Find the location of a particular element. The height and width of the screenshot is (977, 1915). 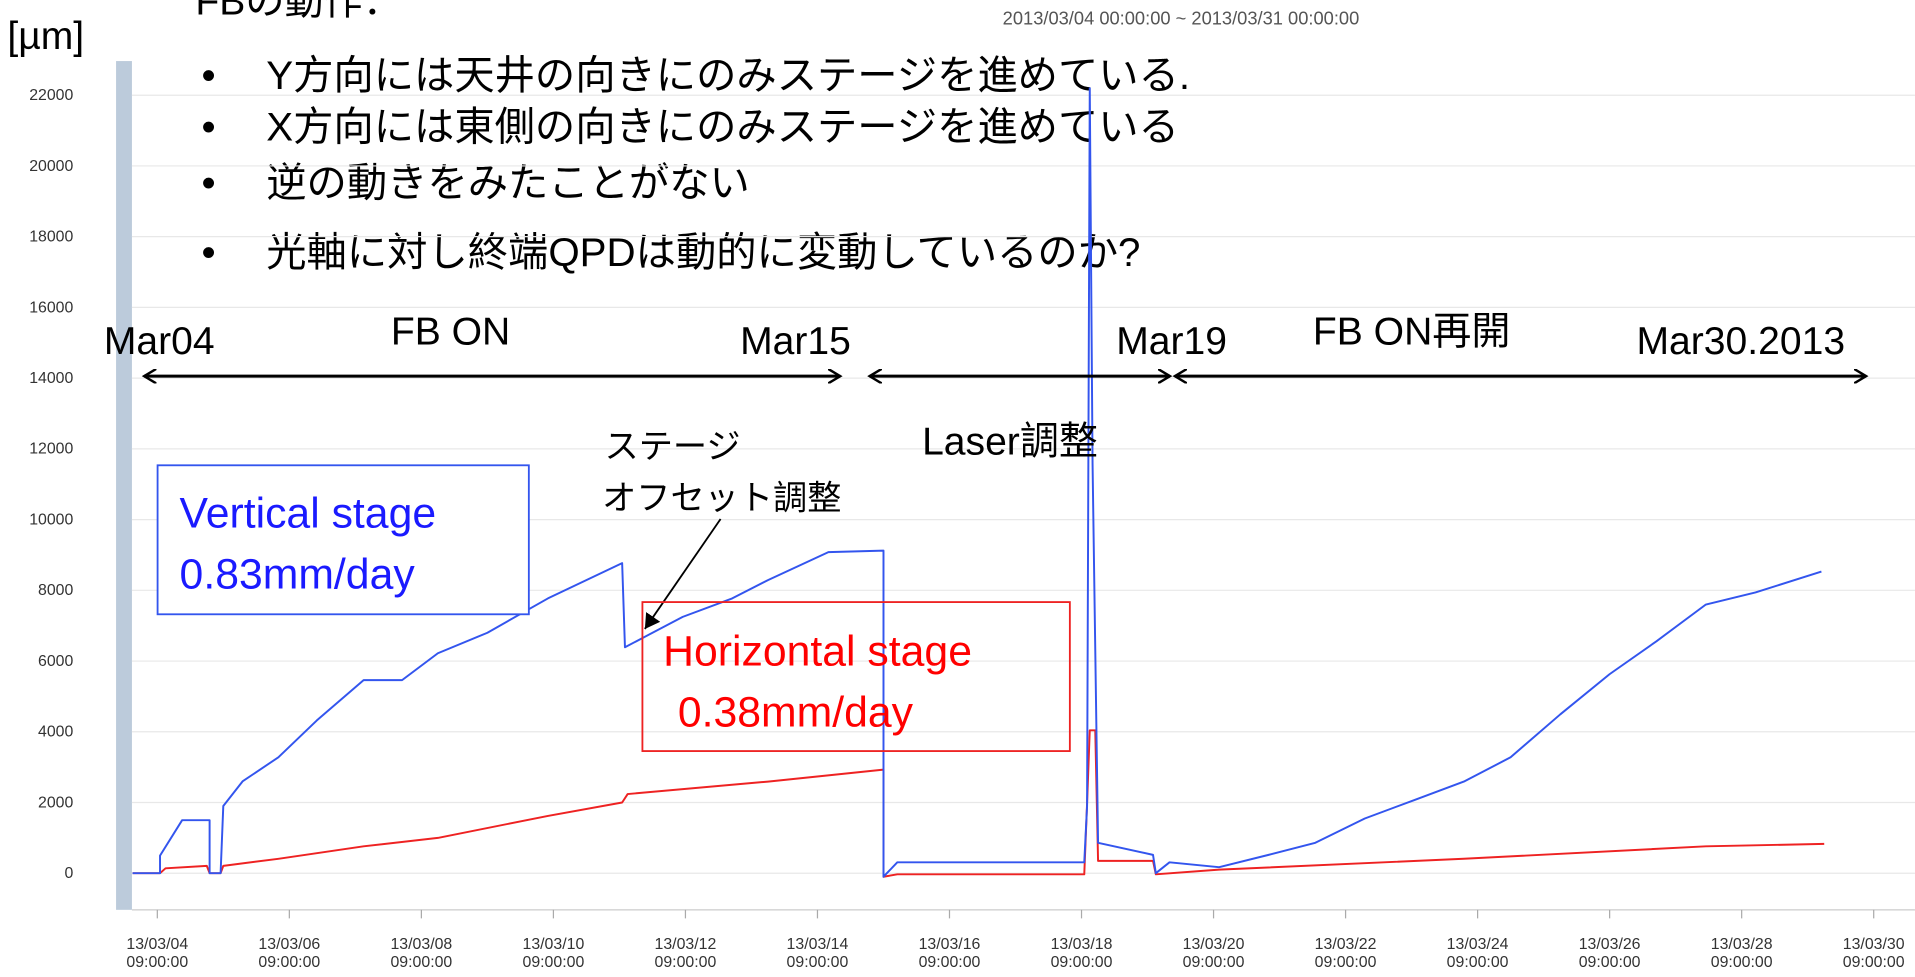

x-tick-label: 13/03/06 09:00:00 is located at coordinates (289, 952).